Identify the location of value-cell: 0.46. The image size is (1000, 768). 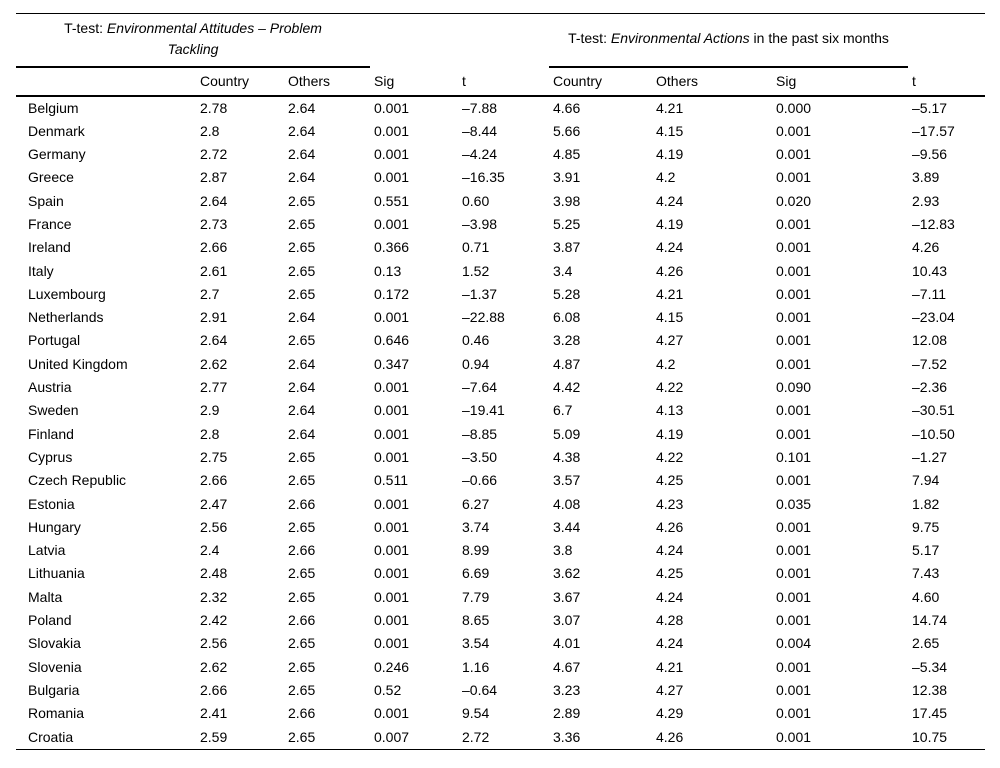
(476, 340).